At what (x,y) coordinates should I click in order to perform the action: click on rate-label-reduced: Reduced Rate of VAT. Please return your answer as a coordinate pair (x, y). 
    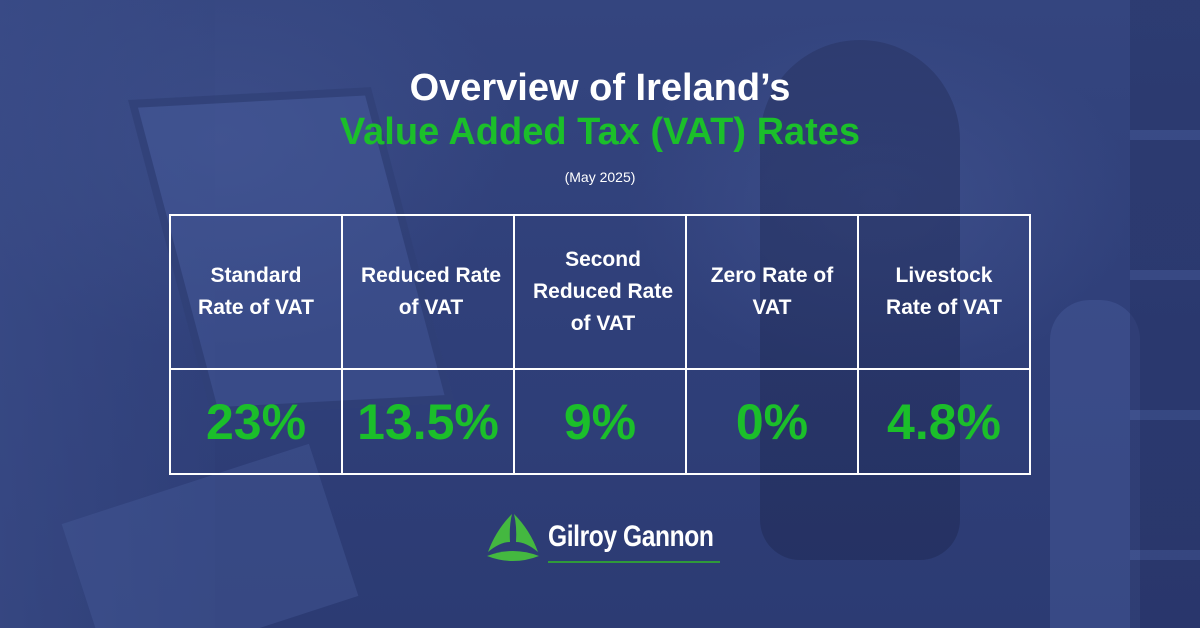
    Looking at the image, I should click on (431, 291).